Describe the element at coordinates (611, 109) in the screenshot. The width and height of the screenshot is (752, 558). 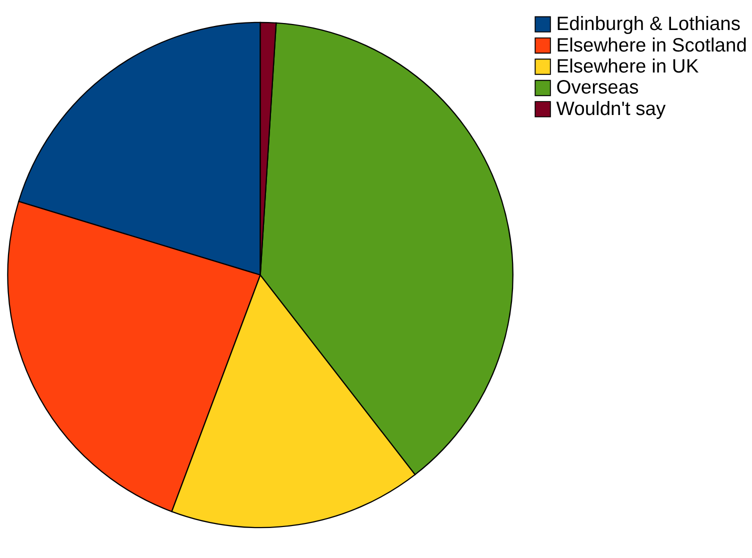
I see `legend-label: Wouldn't say` at that location.